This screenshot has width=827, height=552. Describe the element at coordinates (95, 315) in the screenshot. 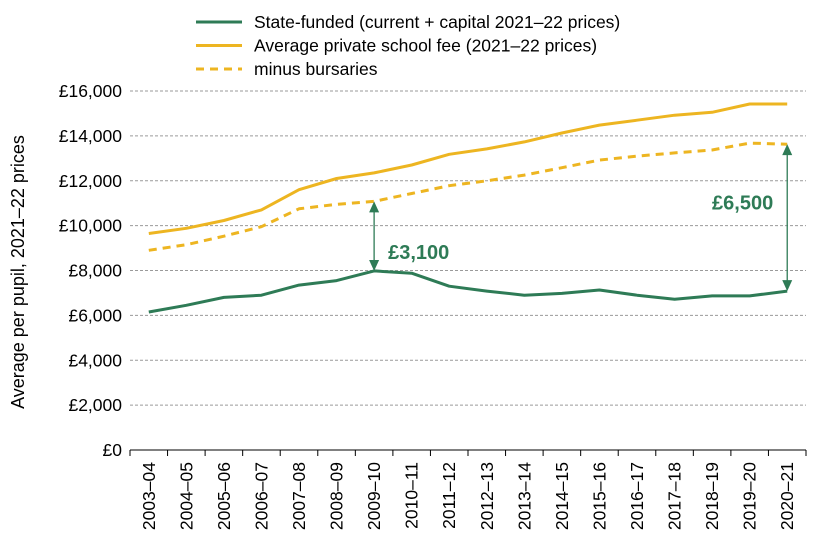

I see `y-tick-label: £6,000` at that location.